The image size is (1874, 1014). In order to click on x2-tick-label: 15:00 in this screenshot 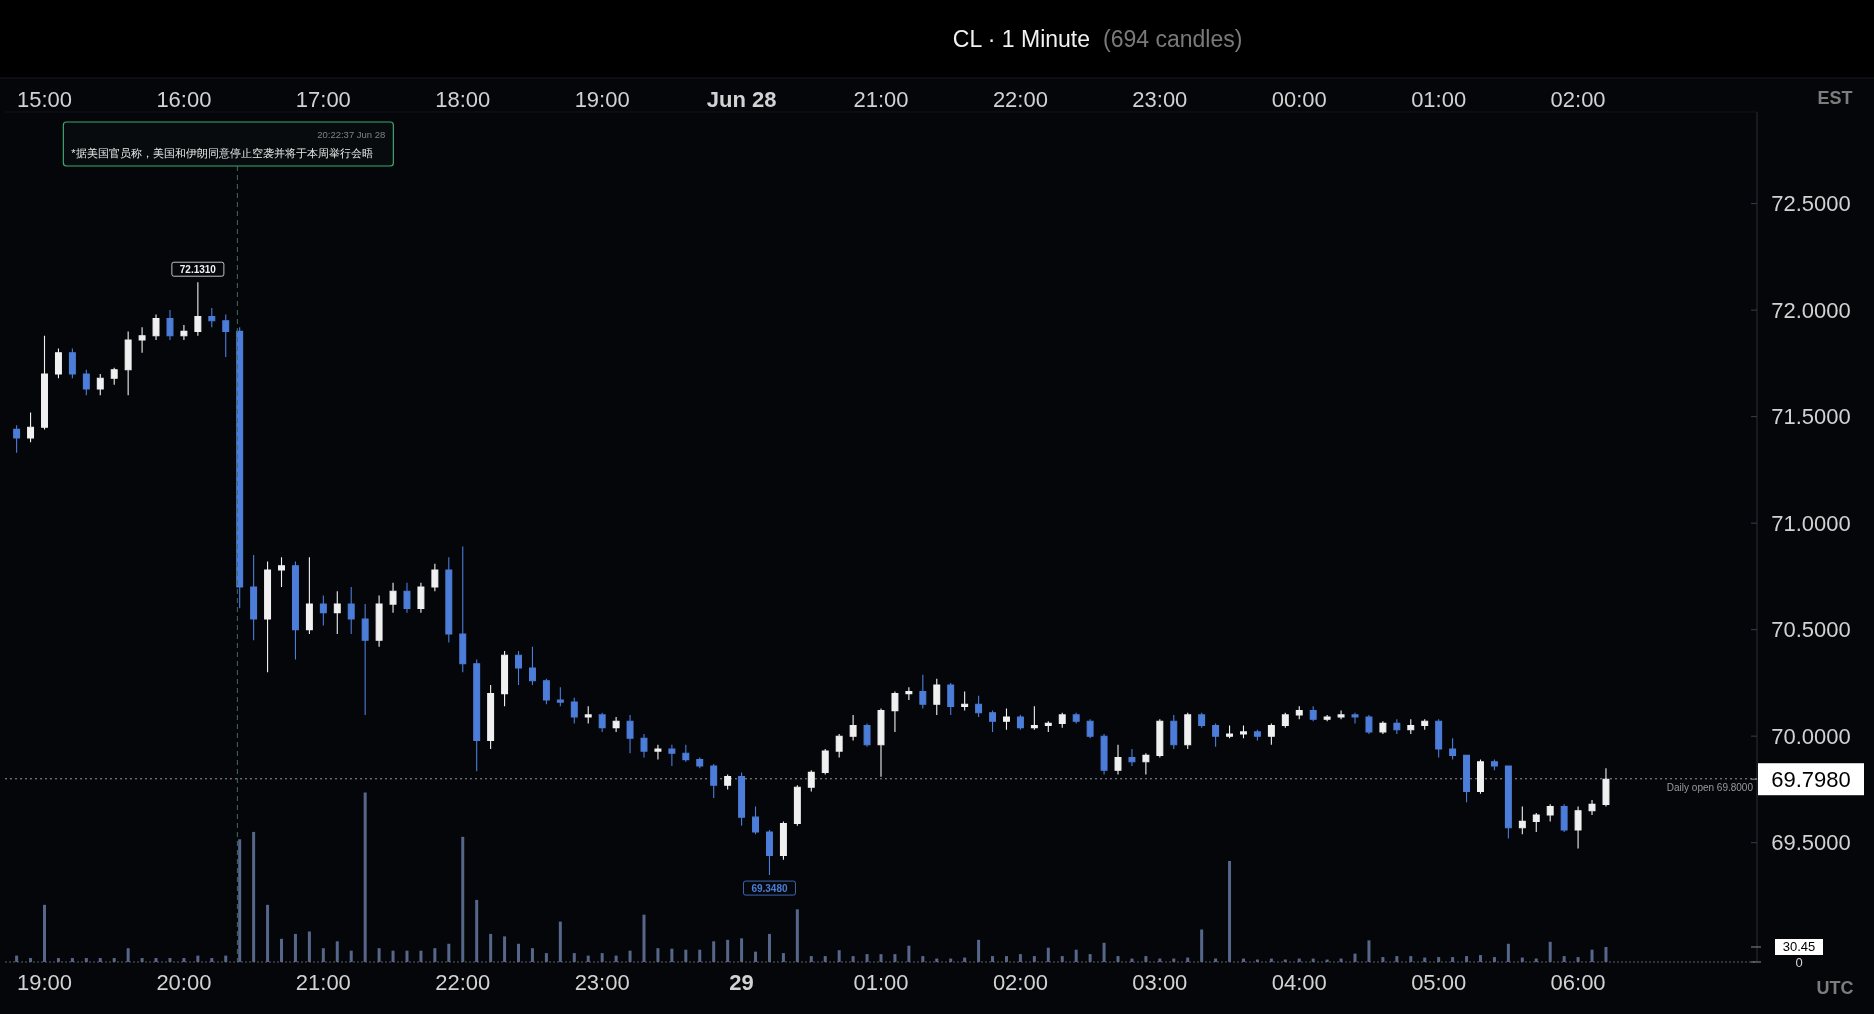, I will do `click(44, 99)`.